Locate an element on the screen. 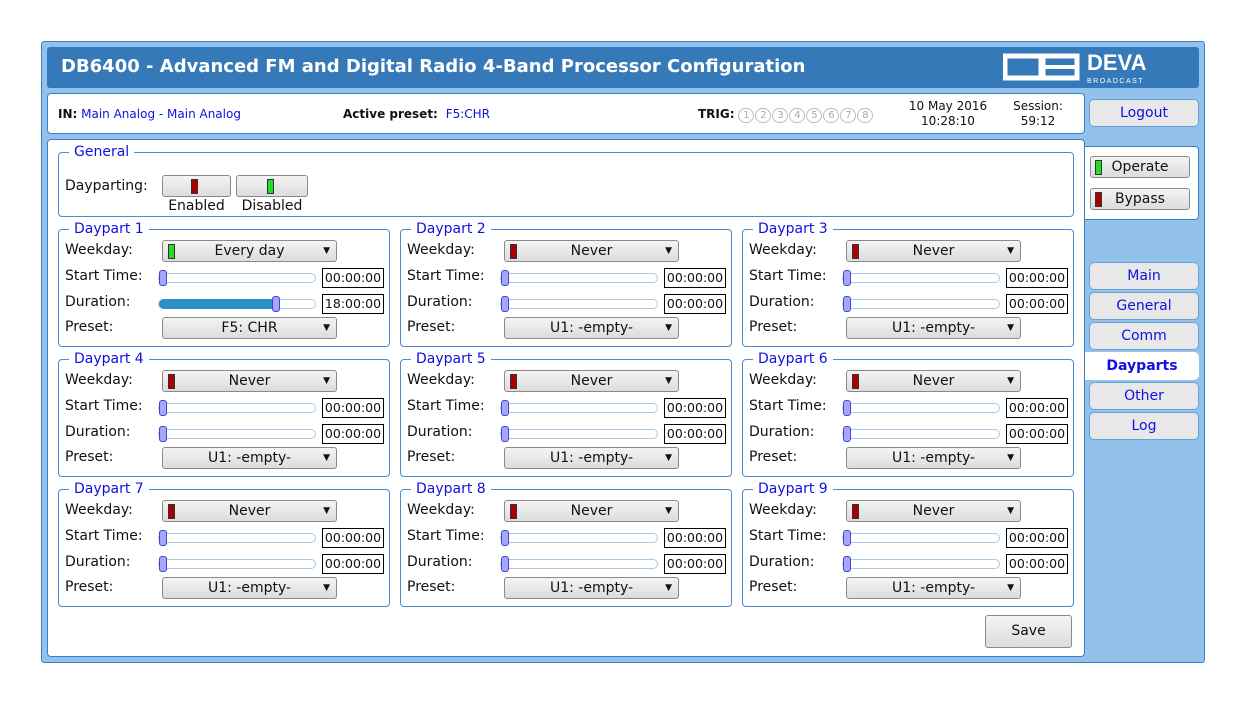 The height and width of the screenshot is (704, 1246). preset-value: U1: -empty- is located at coordinates (249, 458).